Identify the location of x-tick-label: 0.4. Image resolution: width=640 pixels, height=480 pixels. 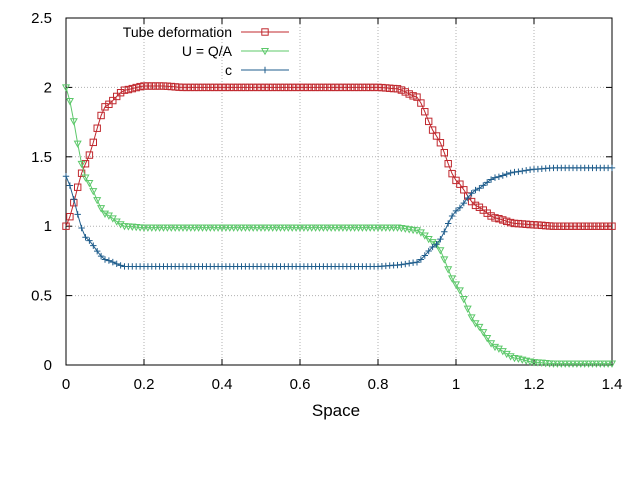
(222, 384).